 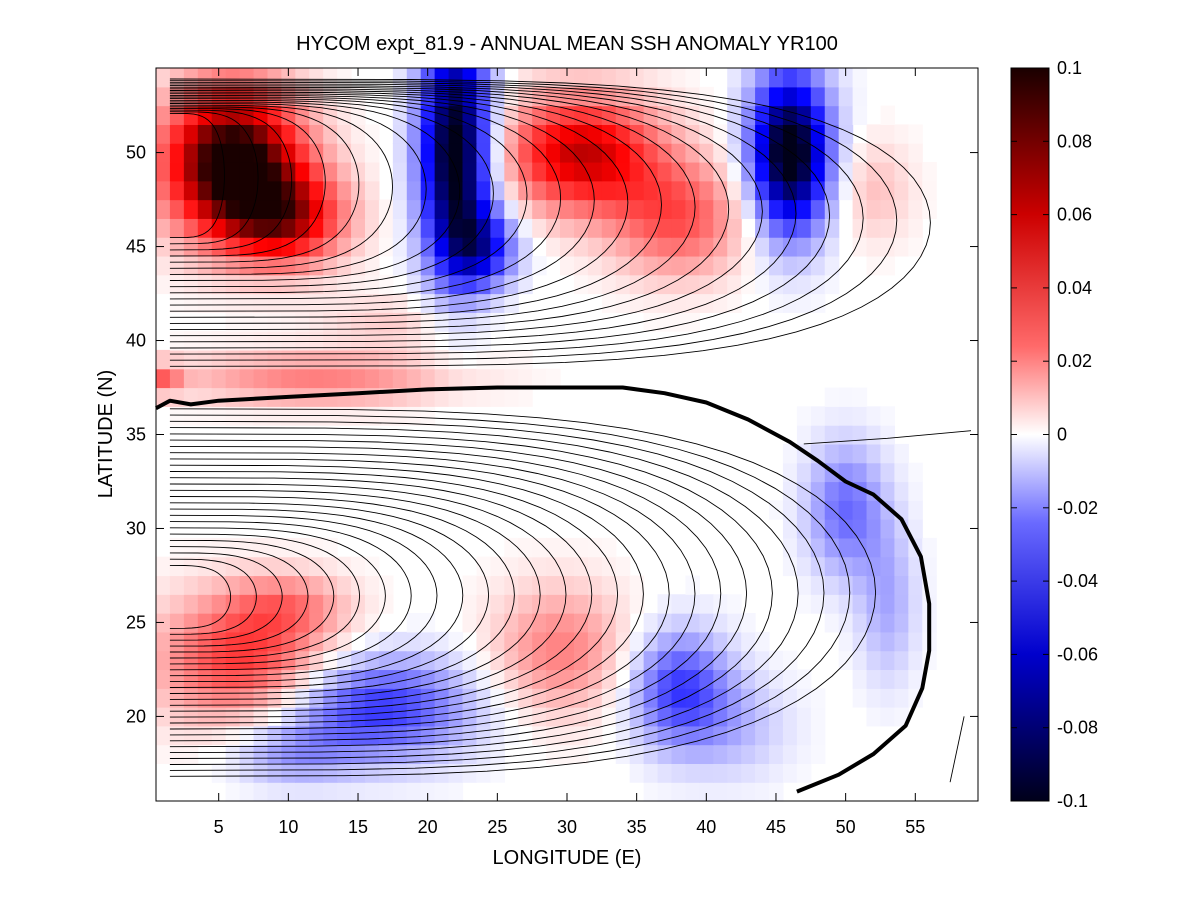 What do you see at coordinates (1030, 434) in the screenshot?
I see `colorbar` at bounding box center [1030, 434].